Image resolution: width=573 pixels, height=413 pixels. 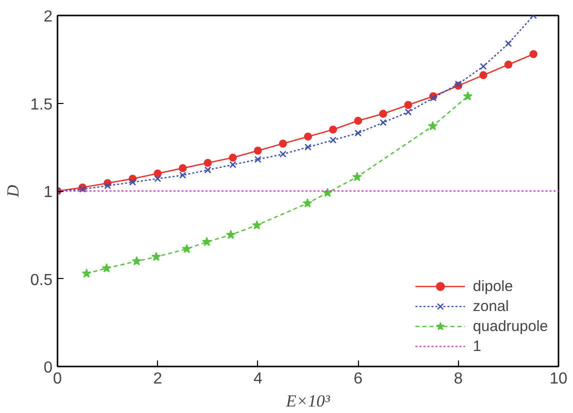 I want to click on y-tick-label: 1, so click(x=48, y=192).